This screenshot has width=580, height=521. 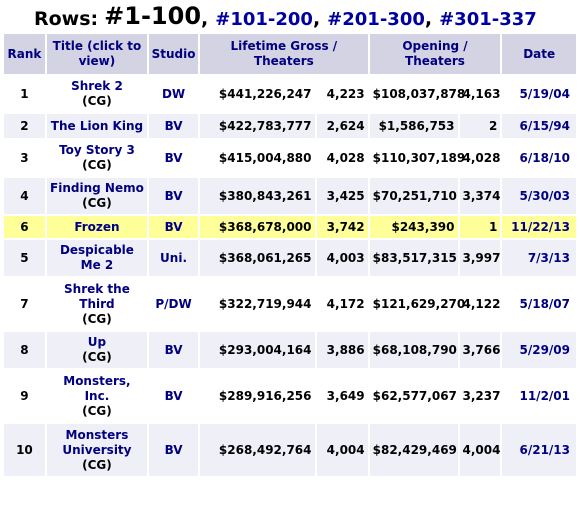 What do you see at coordinates (24, 94) in the screenshot?
I see `rank-cell: 1` at bounding box center [24, 94].